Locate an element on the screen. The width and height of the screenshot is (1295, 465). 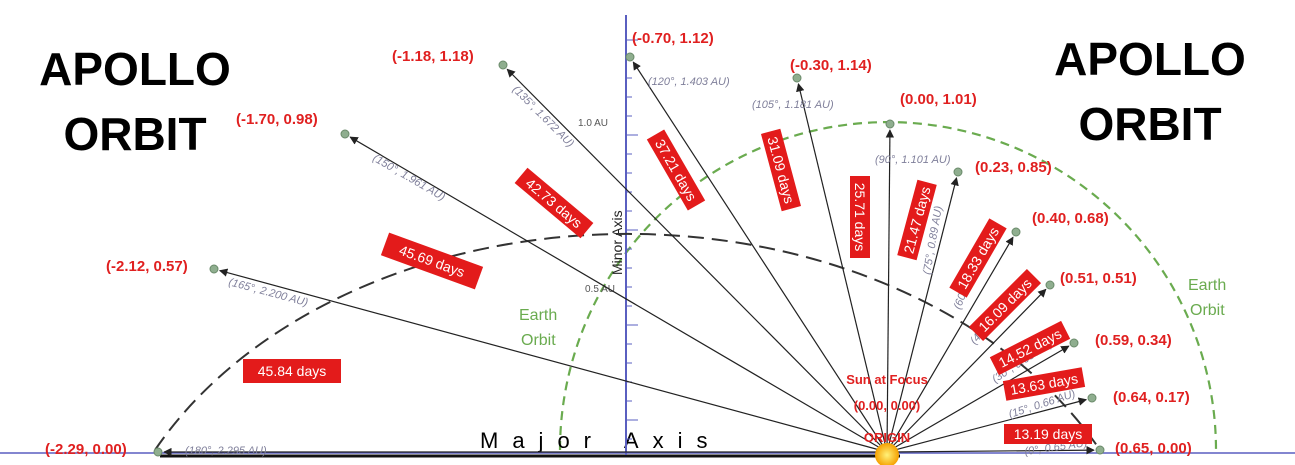
polar-label-105: (105°, 1.181 AU) is located at coordinates (793, 105).